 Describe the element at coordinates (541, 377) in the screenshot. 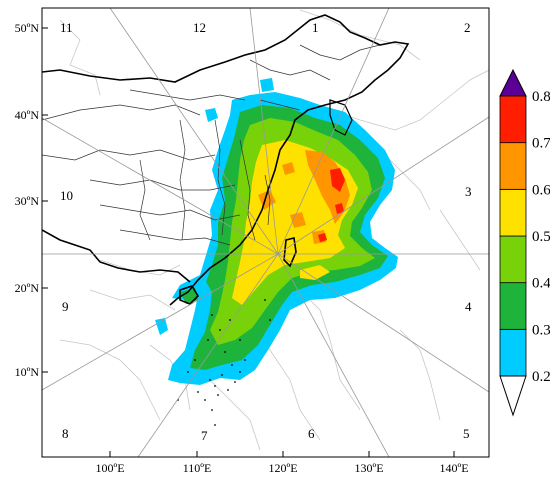

I see `colorbar-tick-label: 0.2` at that location.